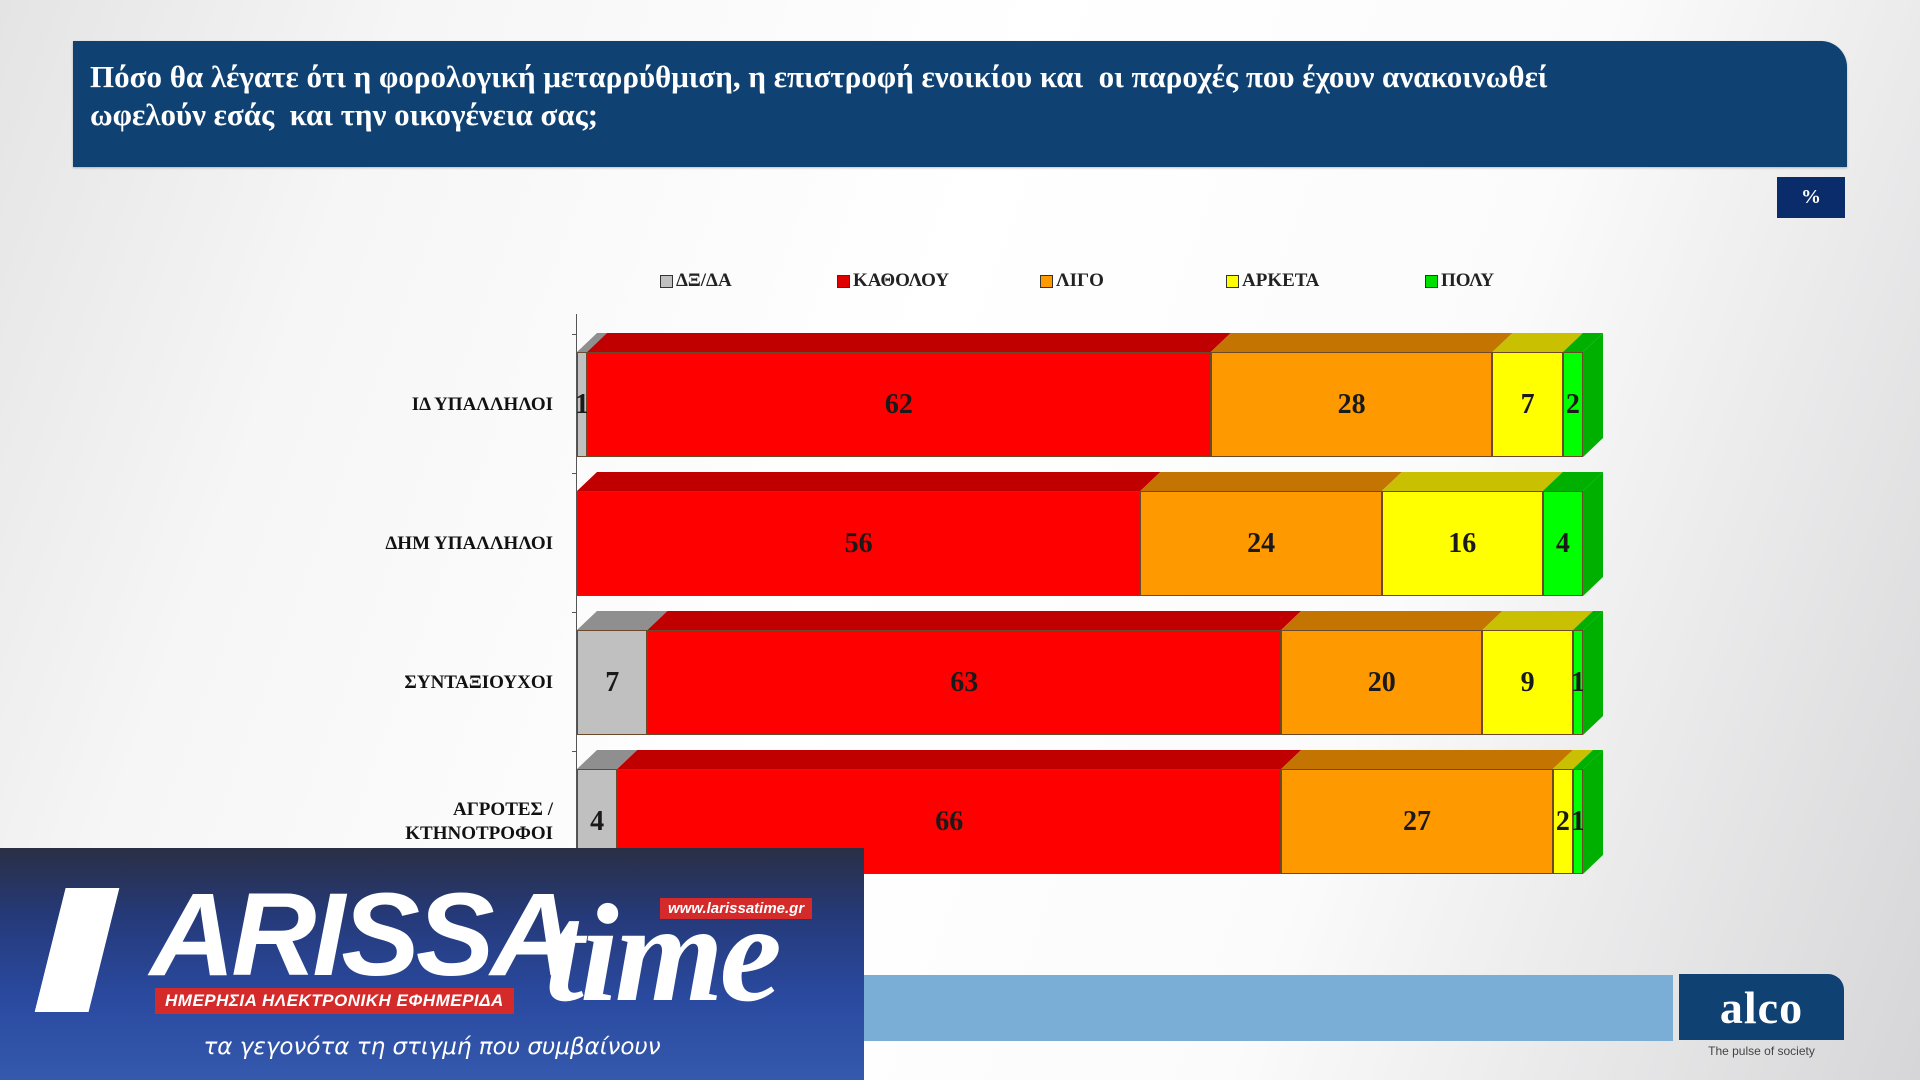 The image size is (1920, 1080). I want to click on legend-label: ΠΟΛΥ, so click(1468, 280).